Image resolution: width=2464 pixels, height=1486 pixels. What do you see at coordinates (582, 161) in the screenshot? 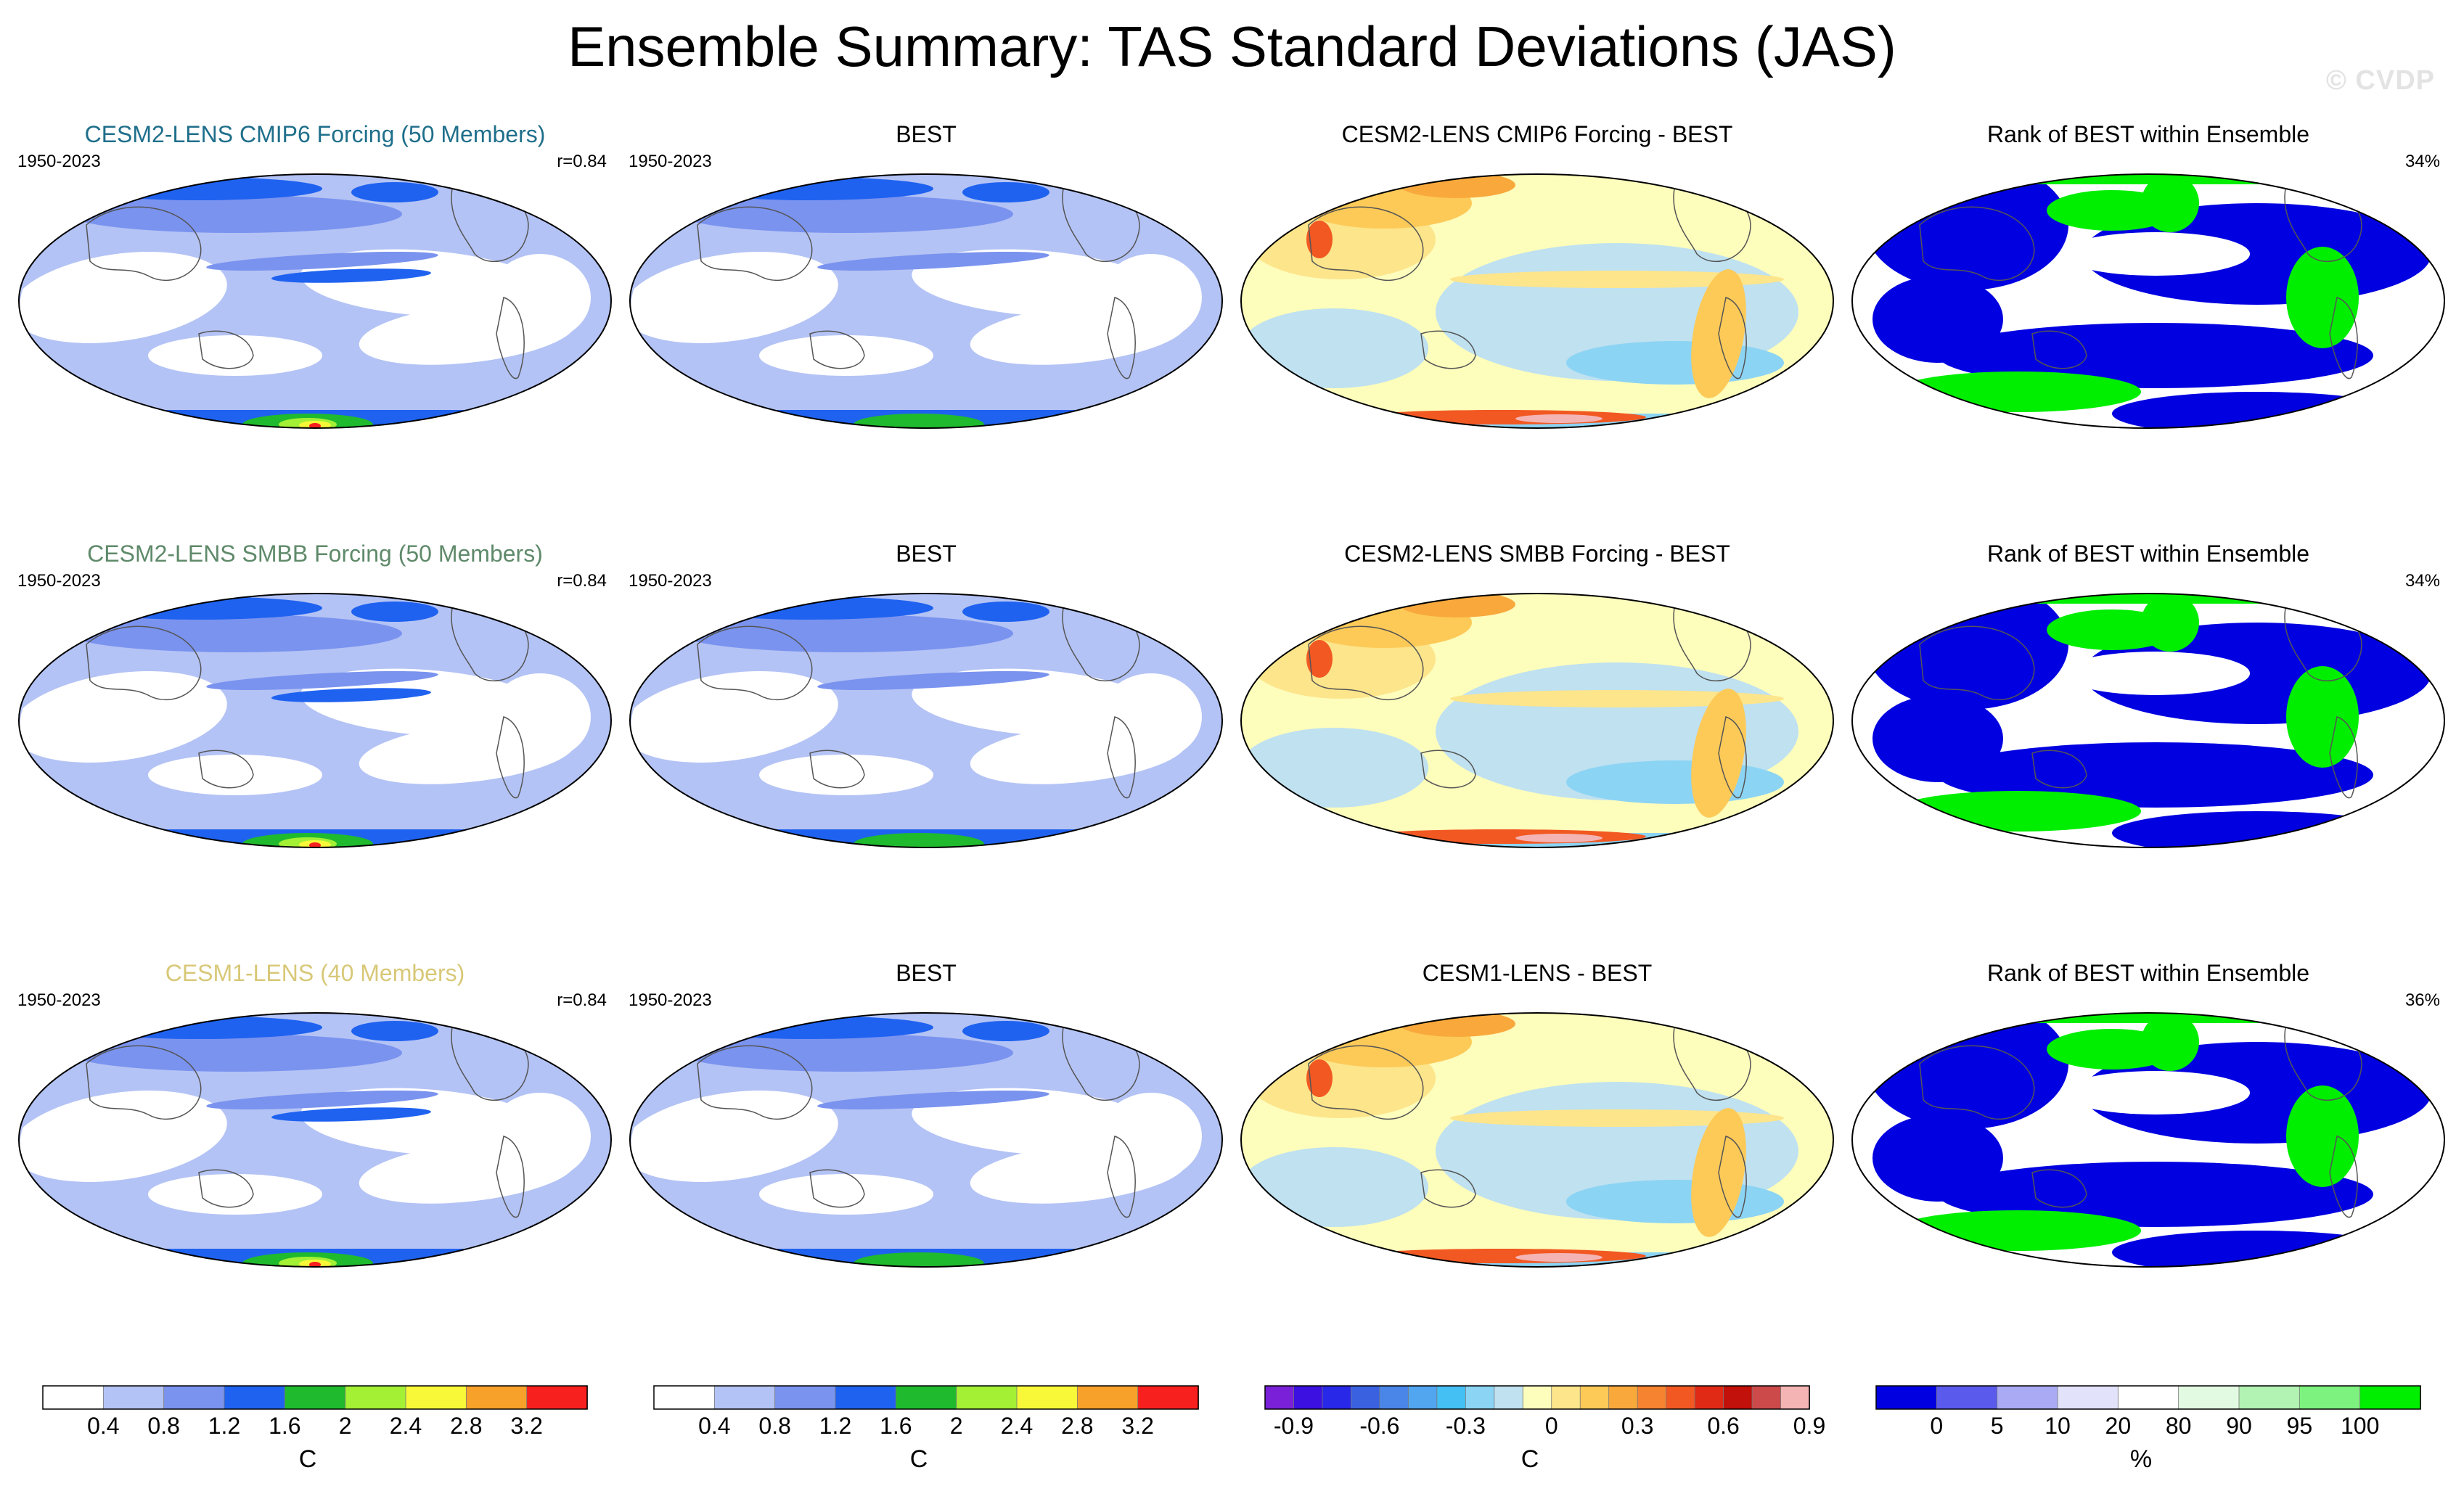
I see `pattern-correlation: r=0.84` at bounding box center [582, 161].